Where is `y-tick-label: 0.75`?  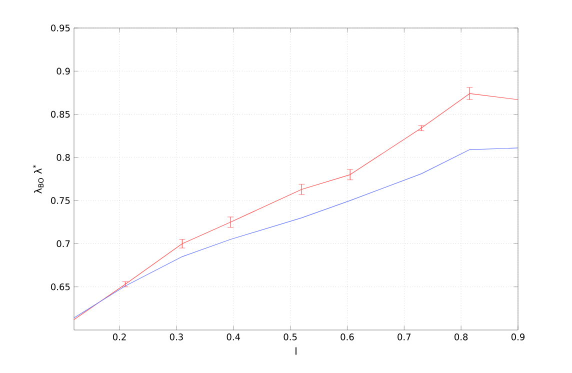
y-tick-label: 0.75 is located at coordinates (60, 200).